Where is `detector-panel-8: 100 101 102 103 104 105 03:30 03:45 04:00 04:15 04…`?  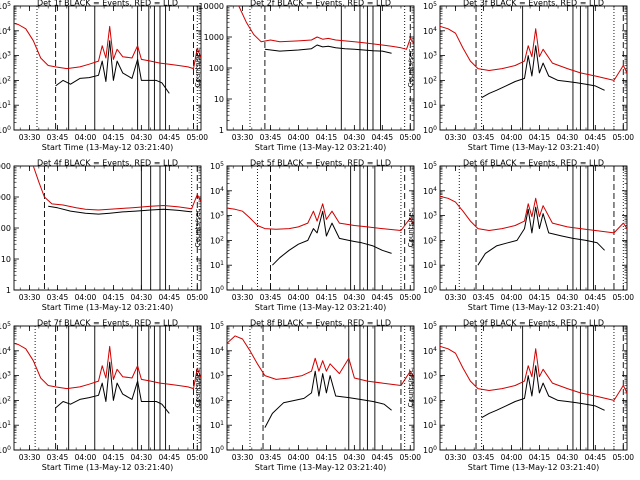 detector-panel-8: 100 101 102 103 104 105 03:30 03:45 04:00 04:15 04… is located at coordinates (307, 396).